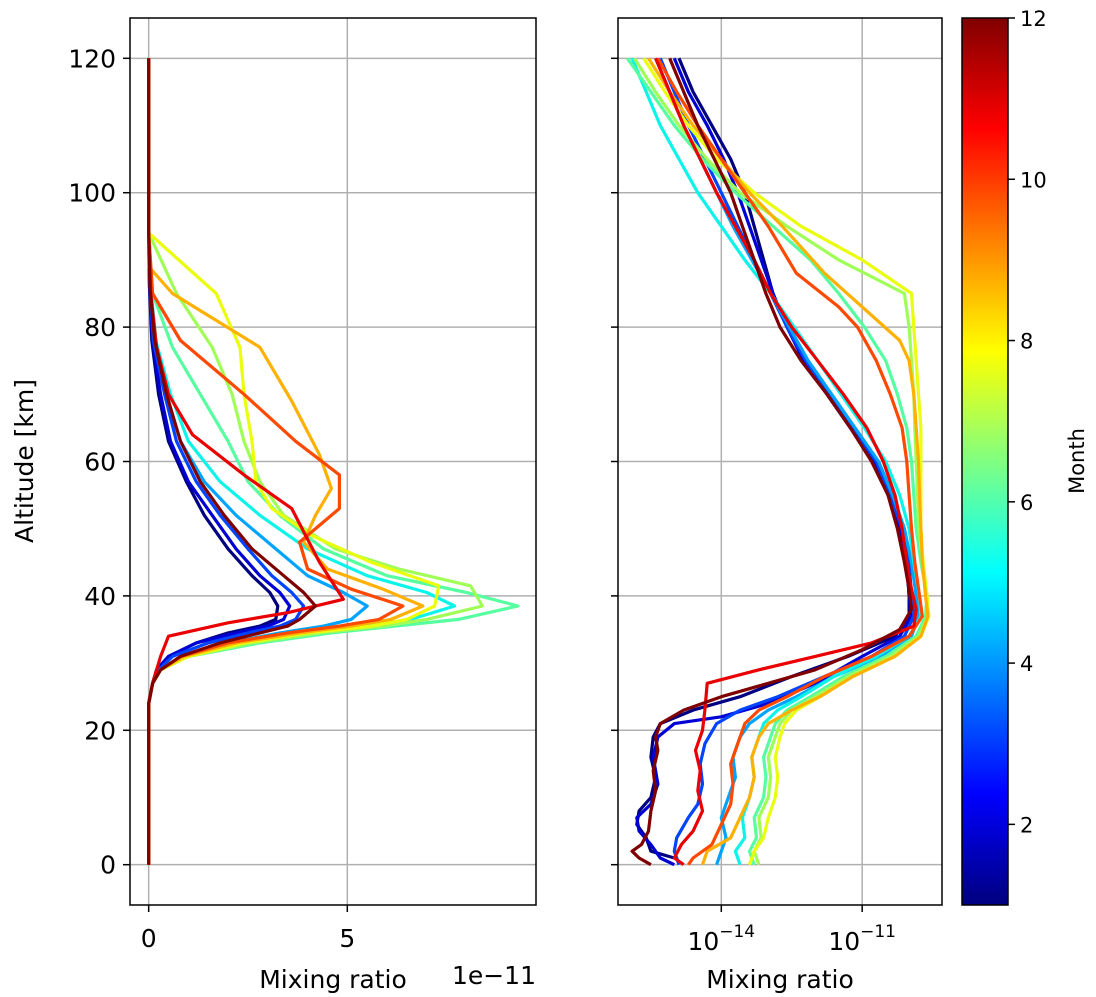 This screenshot has width=1096, height=997. I want to click on left-x-tick-label: 0, so click(149, 938).